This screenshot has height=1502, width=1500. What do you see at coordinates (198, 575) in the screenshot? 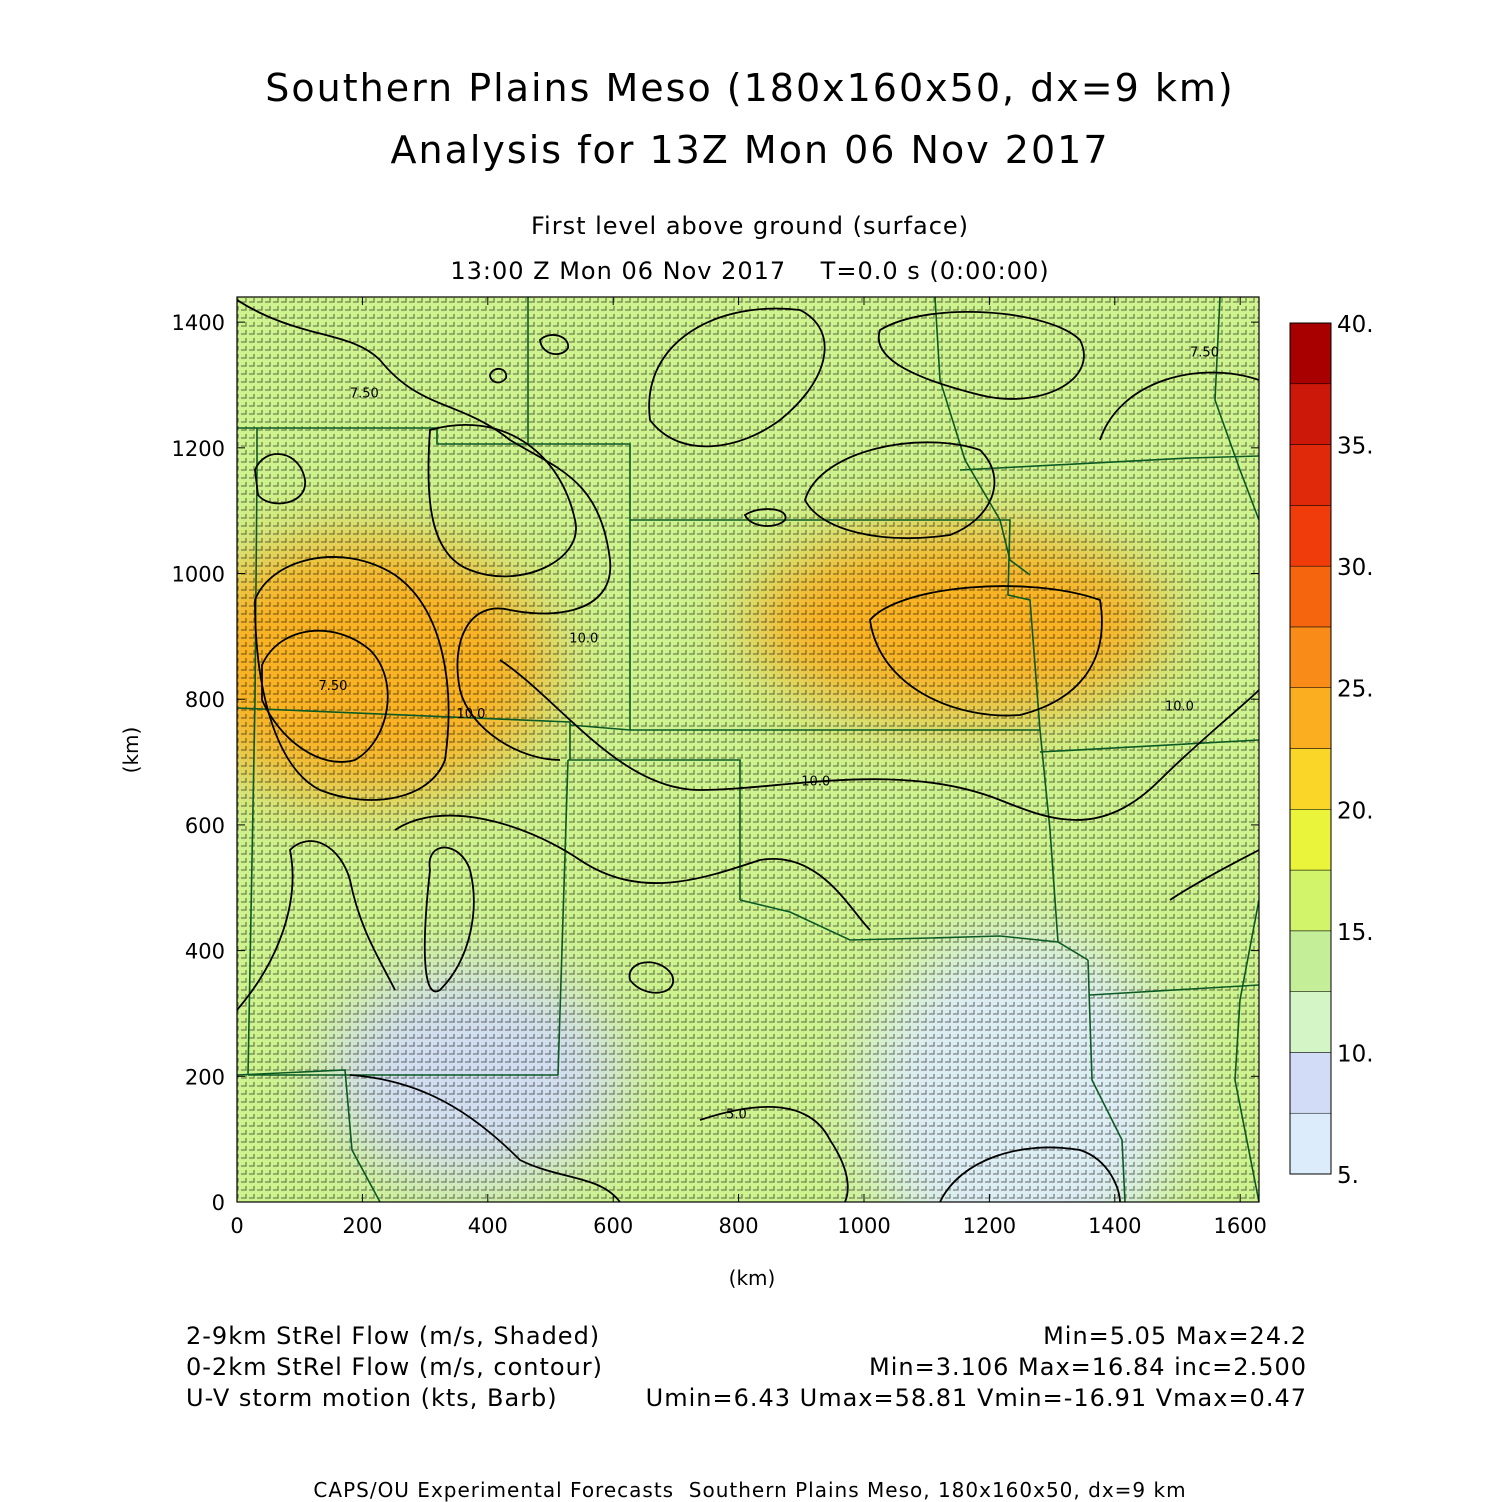
I see `y-tick-label: 1000` at bounding box center [198, 575].